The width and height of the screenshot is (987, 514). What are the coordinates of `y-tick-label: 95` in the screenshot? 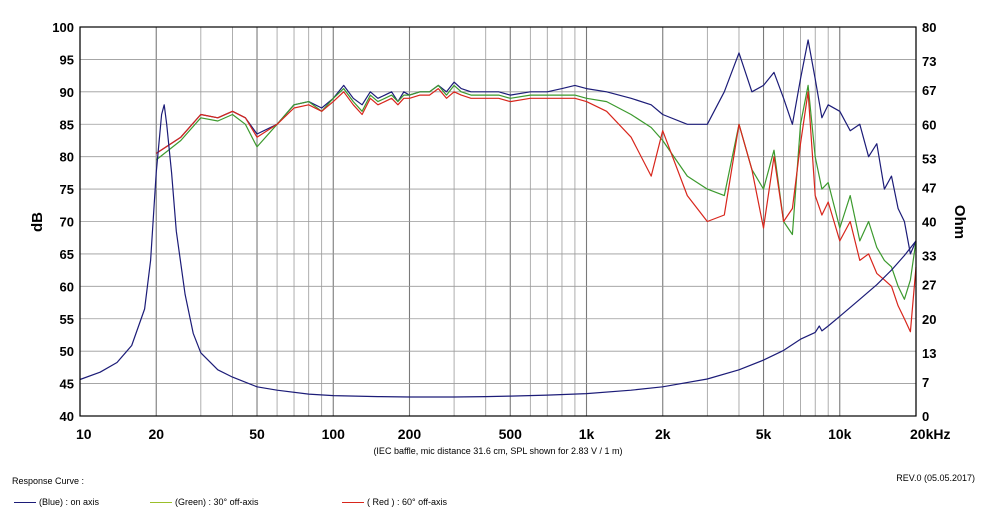 It's located at (67, 59).